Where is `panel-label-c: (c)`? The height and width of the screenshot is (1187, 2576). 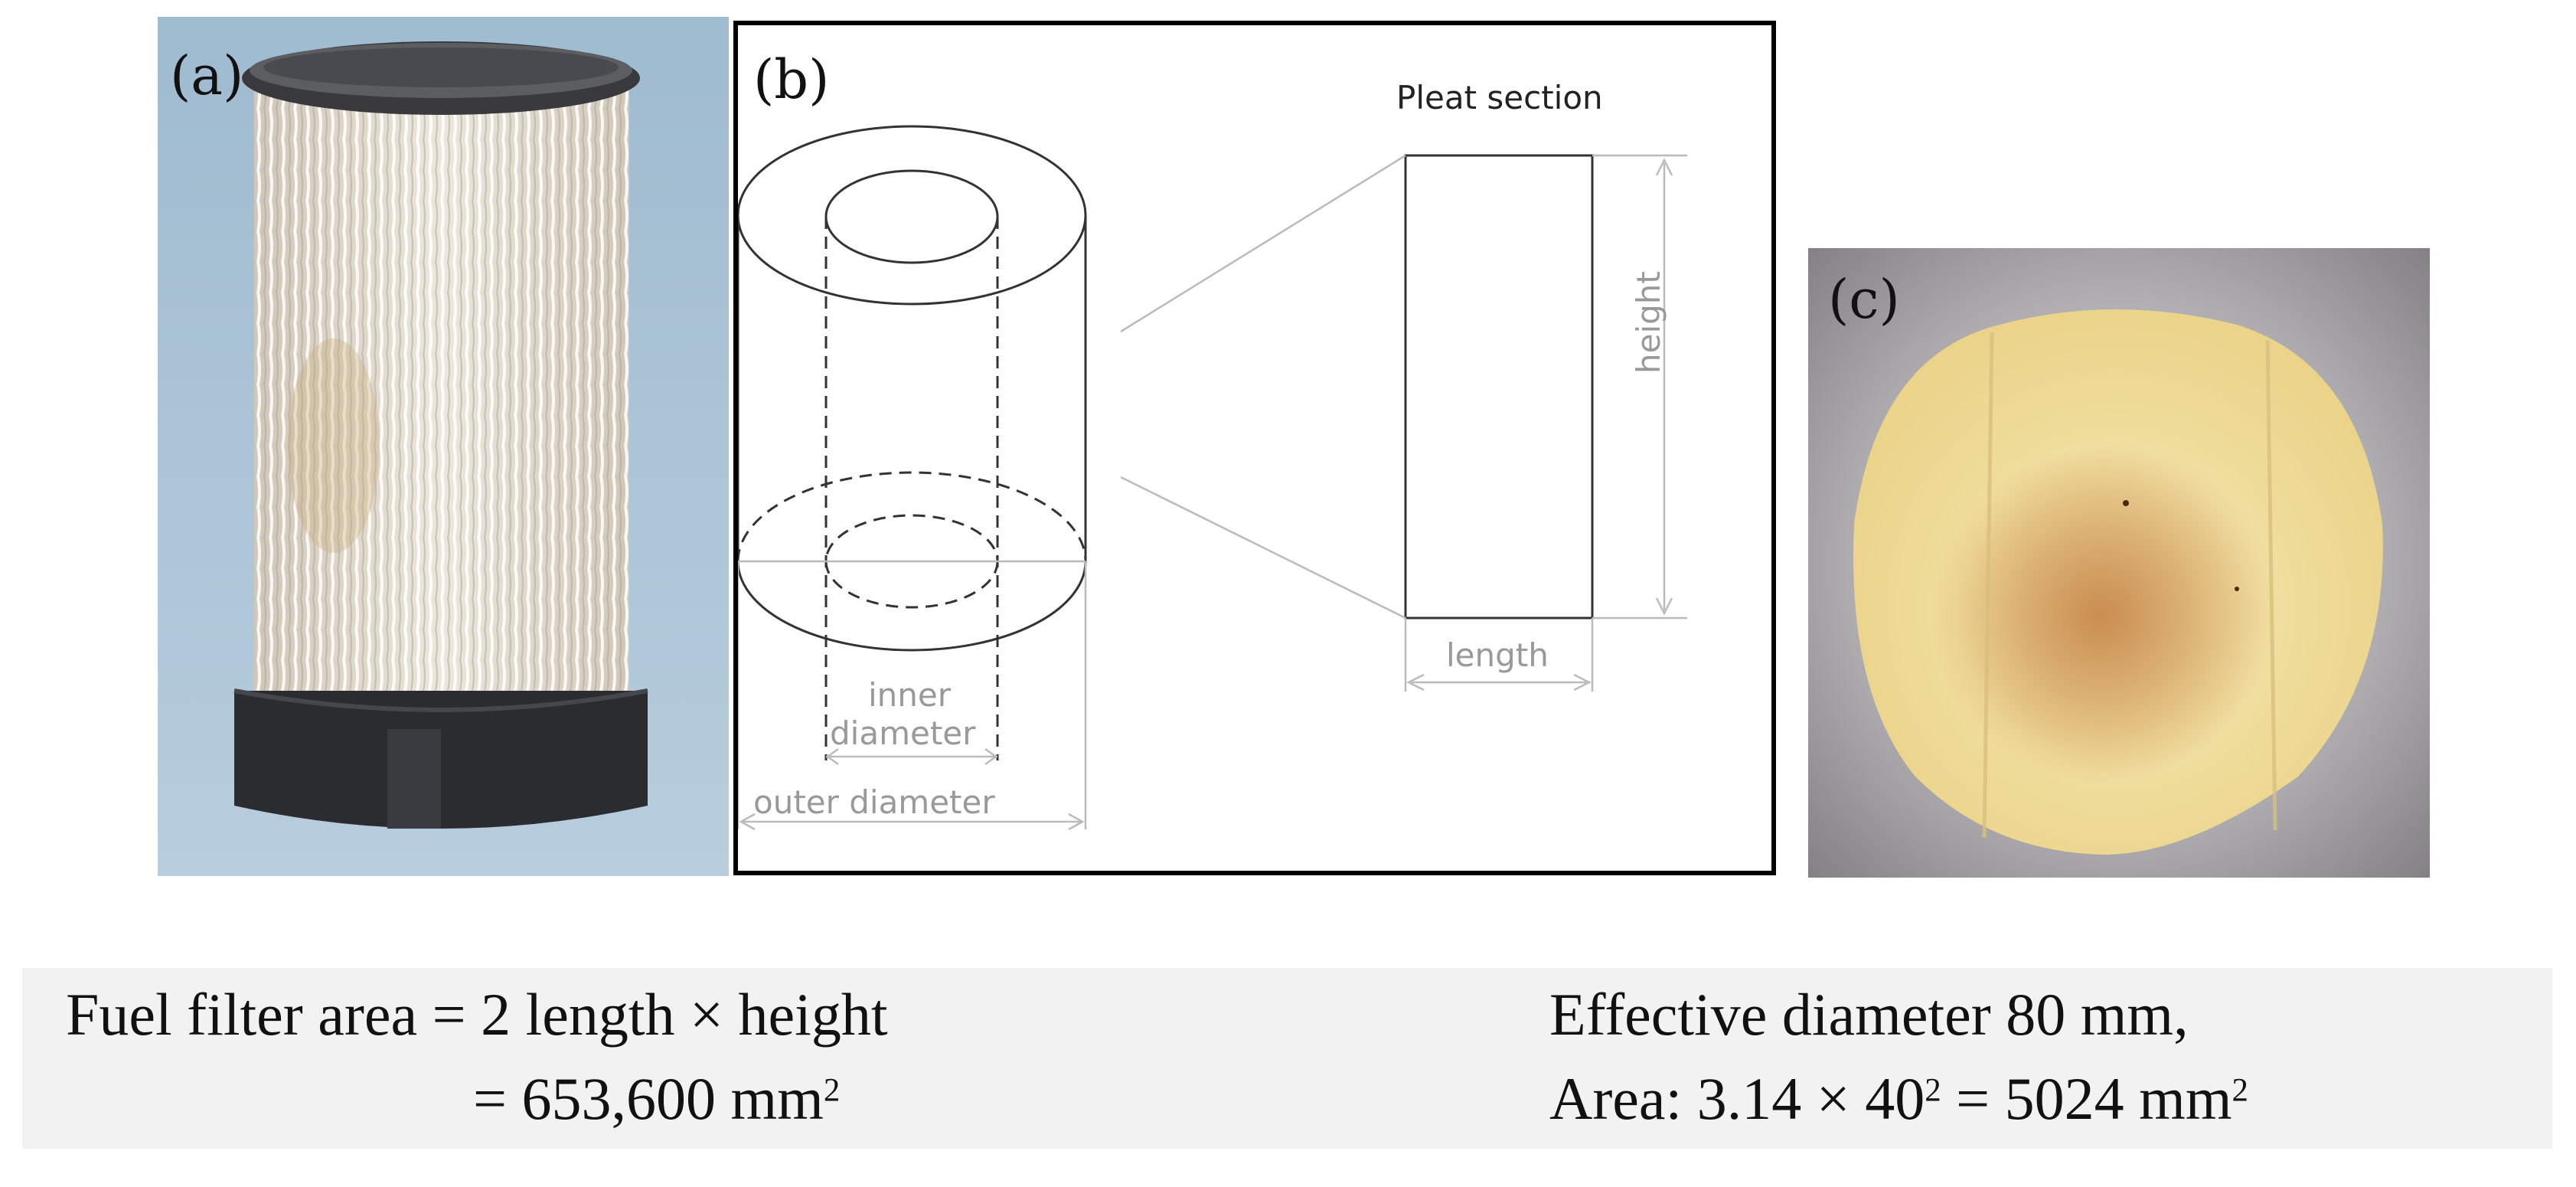 panel-label-c: (c) is located at coordinates (1864, 299).